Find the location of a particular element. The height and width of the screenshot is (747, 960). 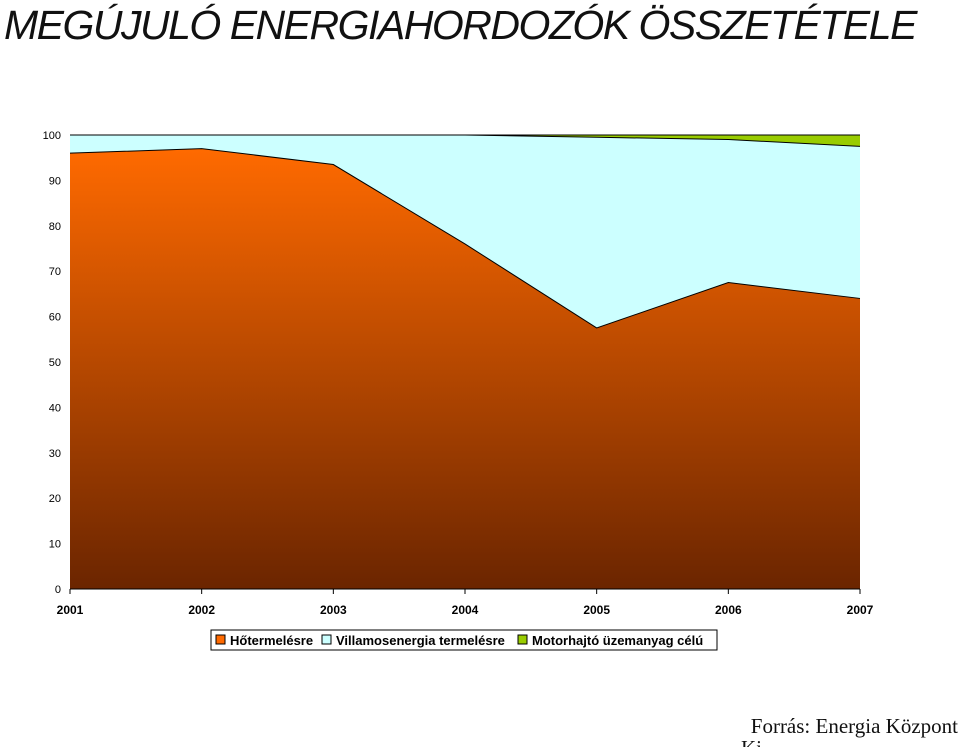

legend-box is located at coordinates (464, 640).